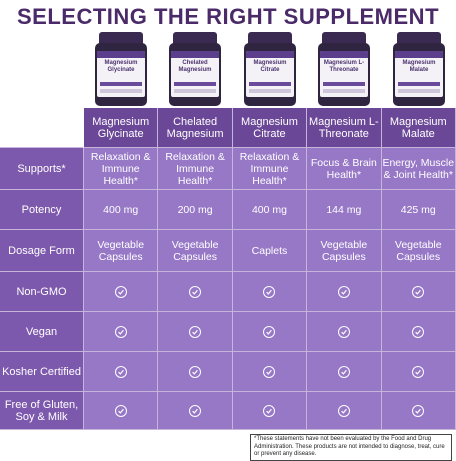 This screenshot has width=456, height=461. Describe the element at coordinates (344, 169) in the screenshot. I see `table-cell: Focus & Brain Health*` at that location.